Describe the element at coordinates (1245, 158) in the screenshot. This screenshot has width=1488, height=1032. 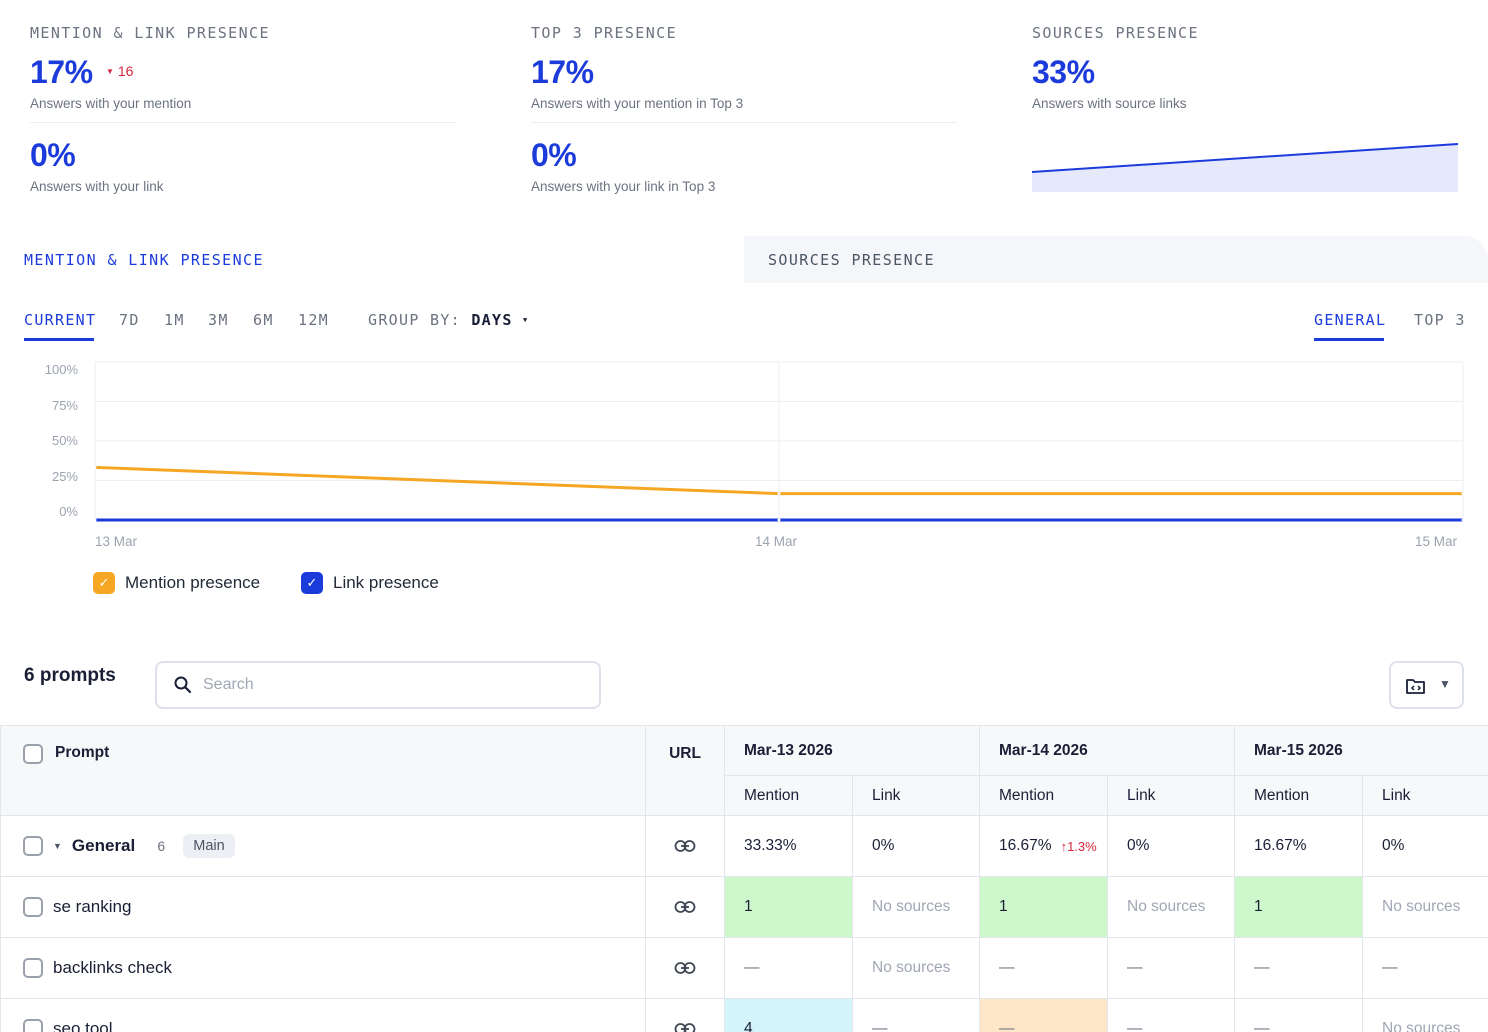
I see `sparkline-line` at that location.